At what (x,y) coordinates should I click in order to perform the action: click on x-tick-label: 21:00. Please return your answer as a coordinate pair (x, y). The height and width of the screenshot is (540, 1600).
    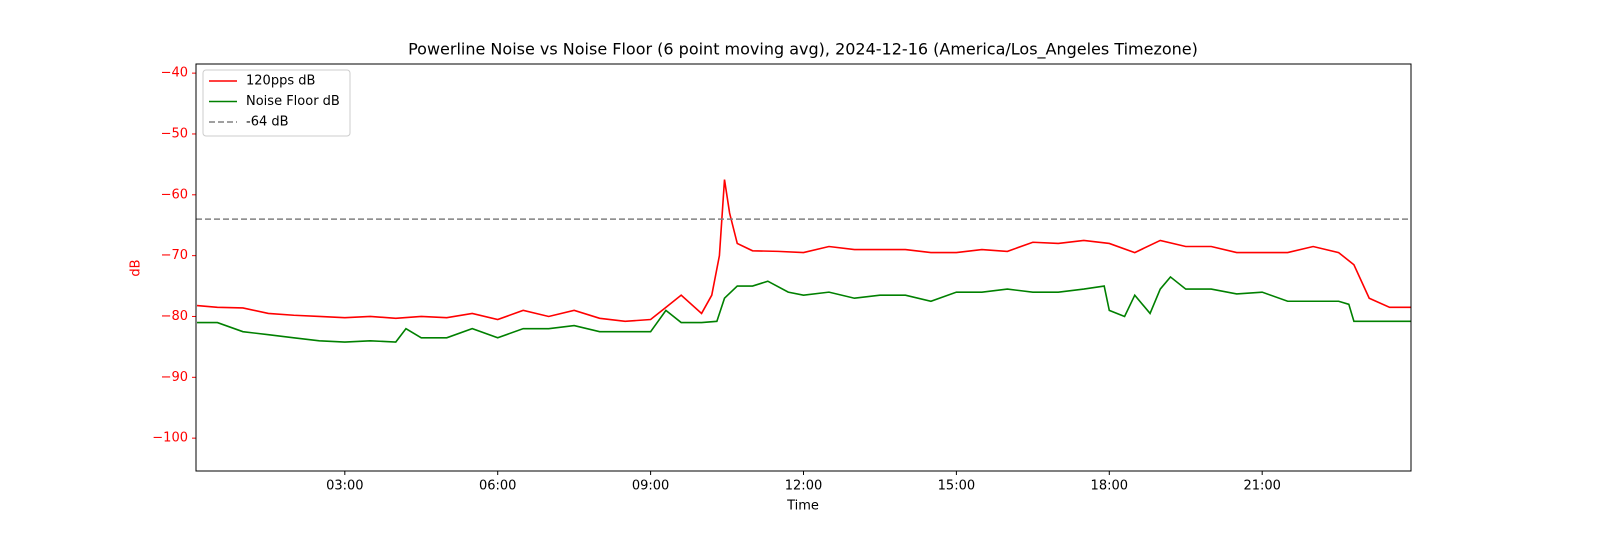
    Looking at the image, I should click on (1261, 486).